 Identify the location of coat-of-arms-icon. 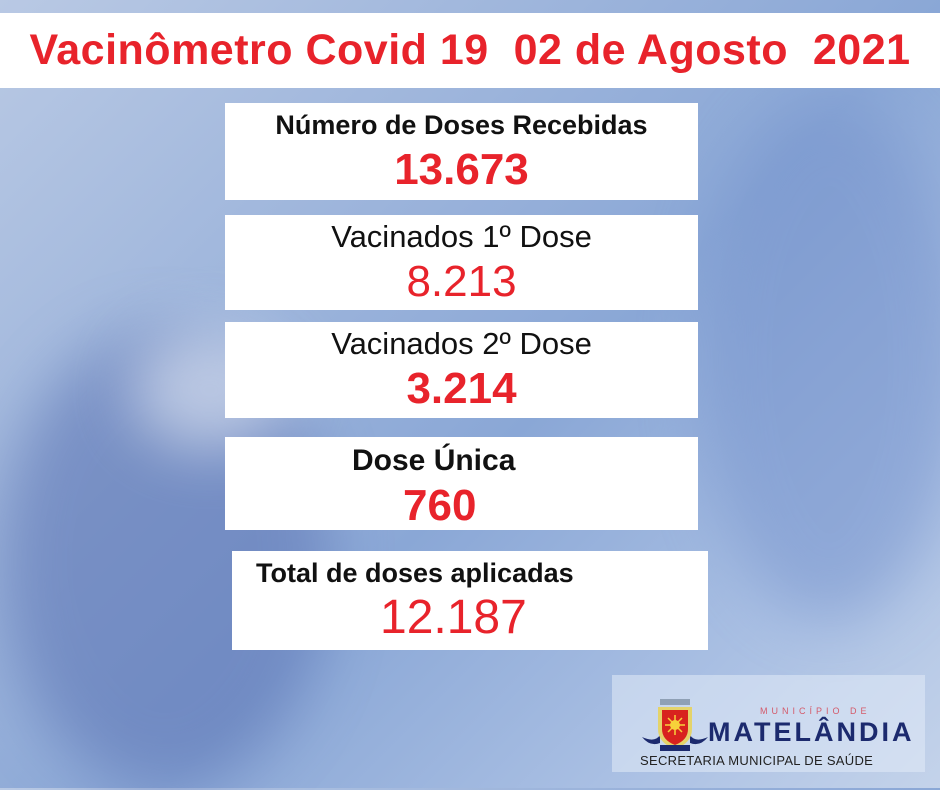
(675, 725).